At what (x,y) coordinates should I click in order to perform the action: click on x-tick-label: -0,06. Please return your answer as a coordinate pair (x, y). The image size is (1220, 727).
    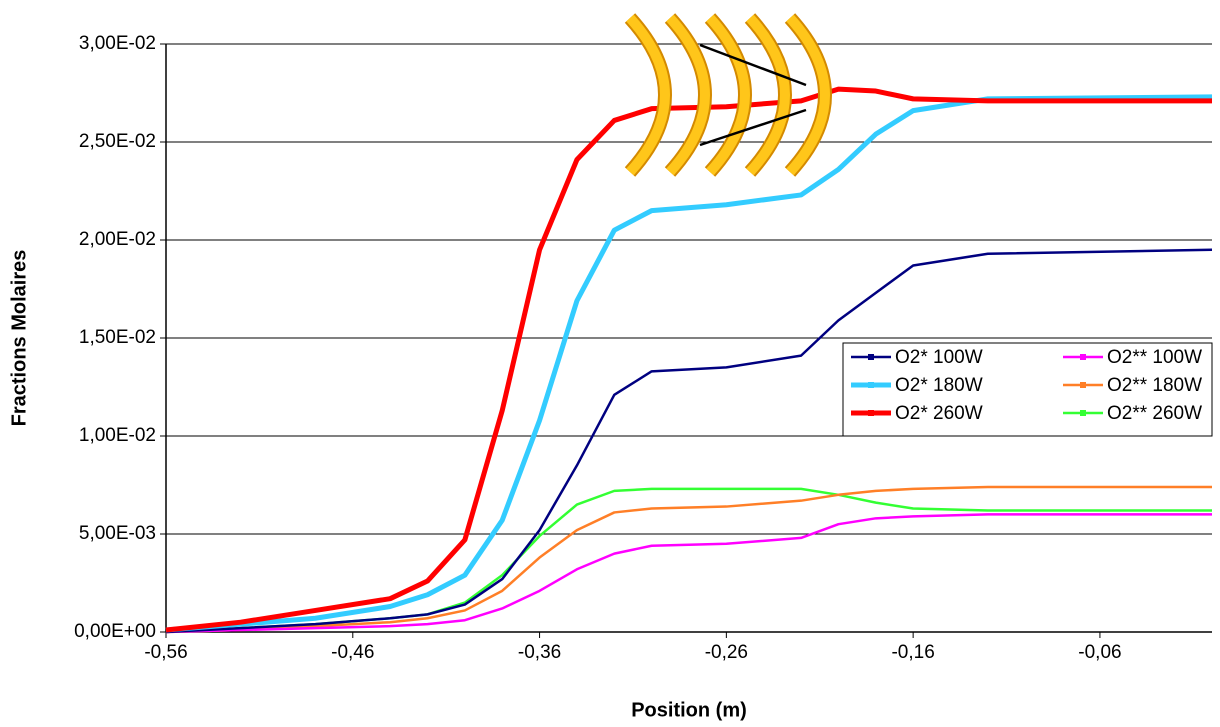
    Looking at the image, I should click on (1099, 652).